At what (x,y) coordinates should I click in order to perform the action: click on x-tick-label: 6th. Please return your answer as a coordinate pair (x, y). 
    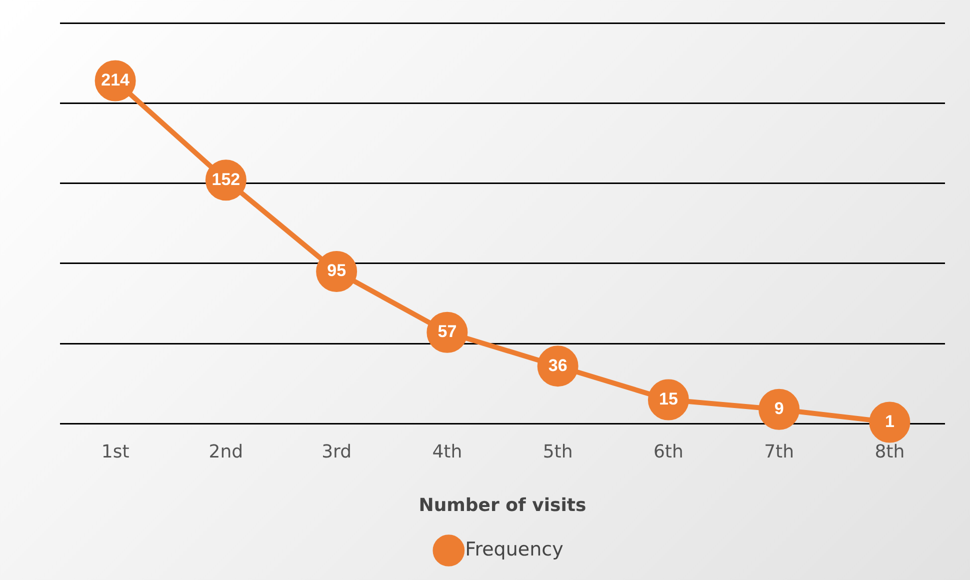
    Looking at the image, I should click on (668, 451).